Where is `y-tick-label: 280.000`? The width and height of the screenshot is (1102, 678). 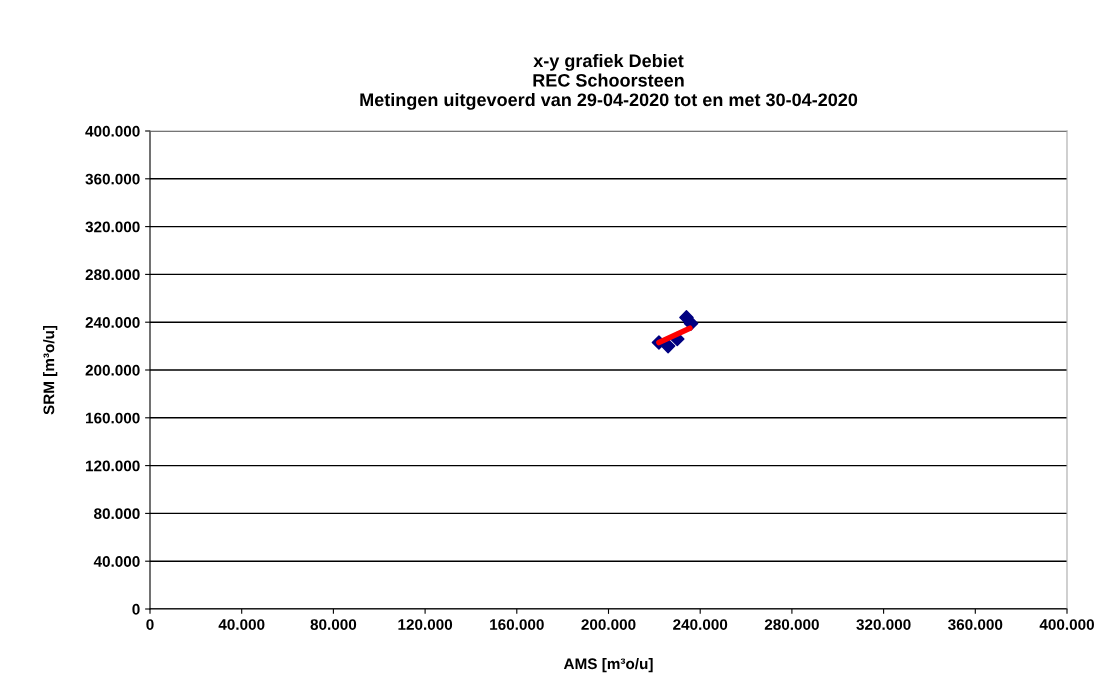 y-tick-label: 280.000 is located at coordinates (112, 275).